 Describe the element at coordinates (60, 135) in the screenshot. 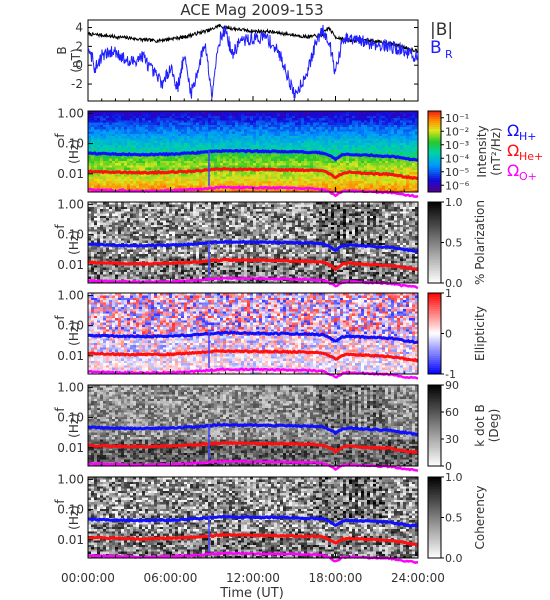

I see `freq-axis-label: f` at that location.